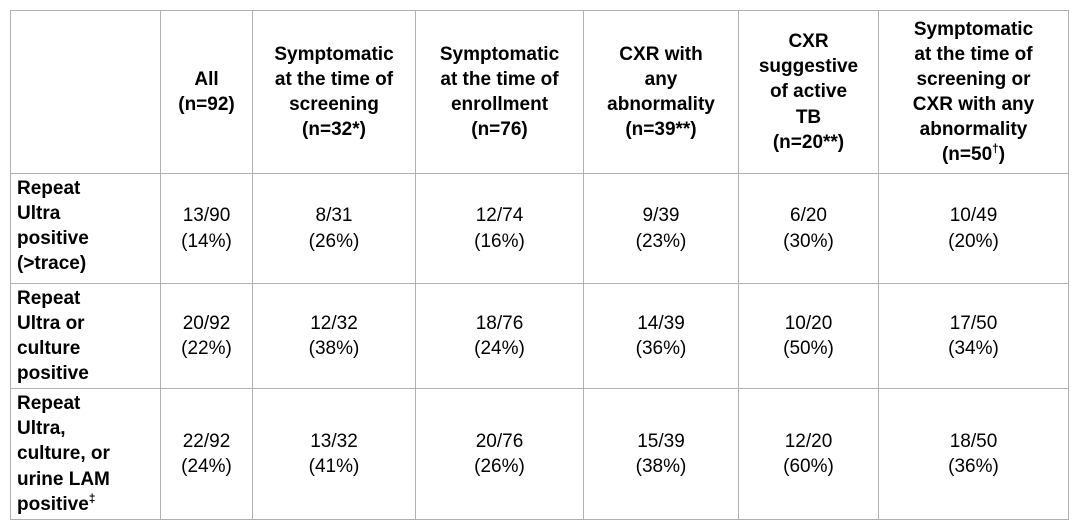 The image size is (1080, 520). I want to click on data-cell: 20/92 (22%), so click(206, 336).